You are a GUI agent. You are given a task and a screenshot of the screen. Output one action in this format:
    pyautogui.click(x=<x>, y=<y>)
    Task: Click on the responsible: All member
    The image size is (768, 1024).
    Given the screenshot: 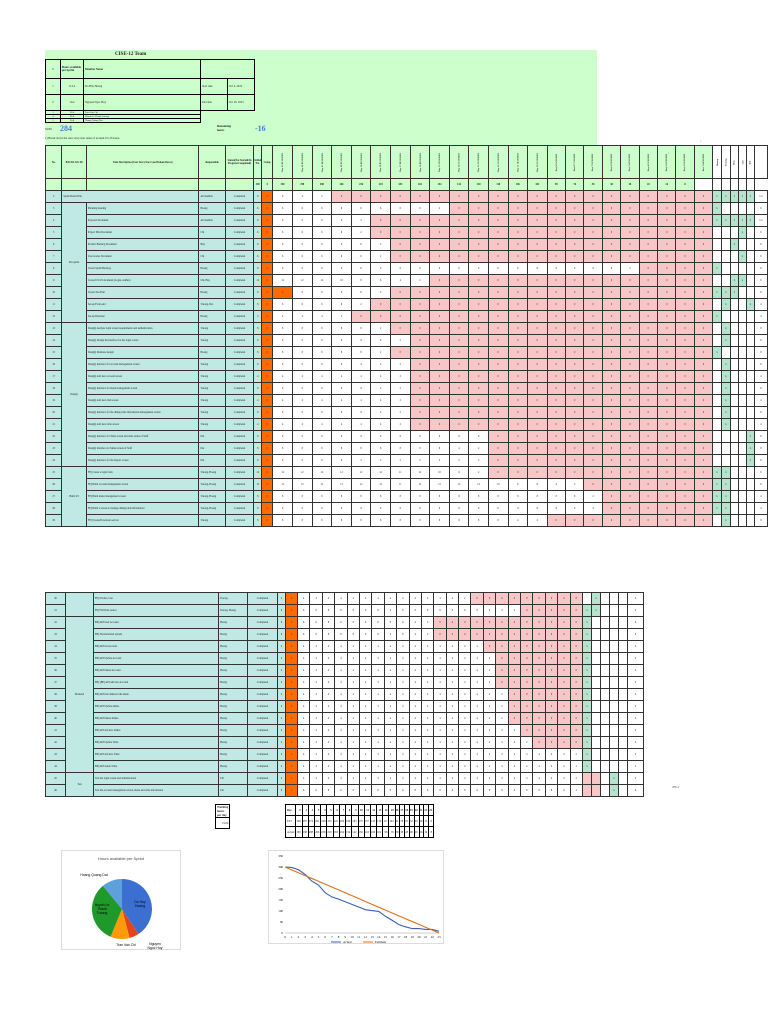 What is the action you would take?
    pyautogui.click(x=212, y=220)
    